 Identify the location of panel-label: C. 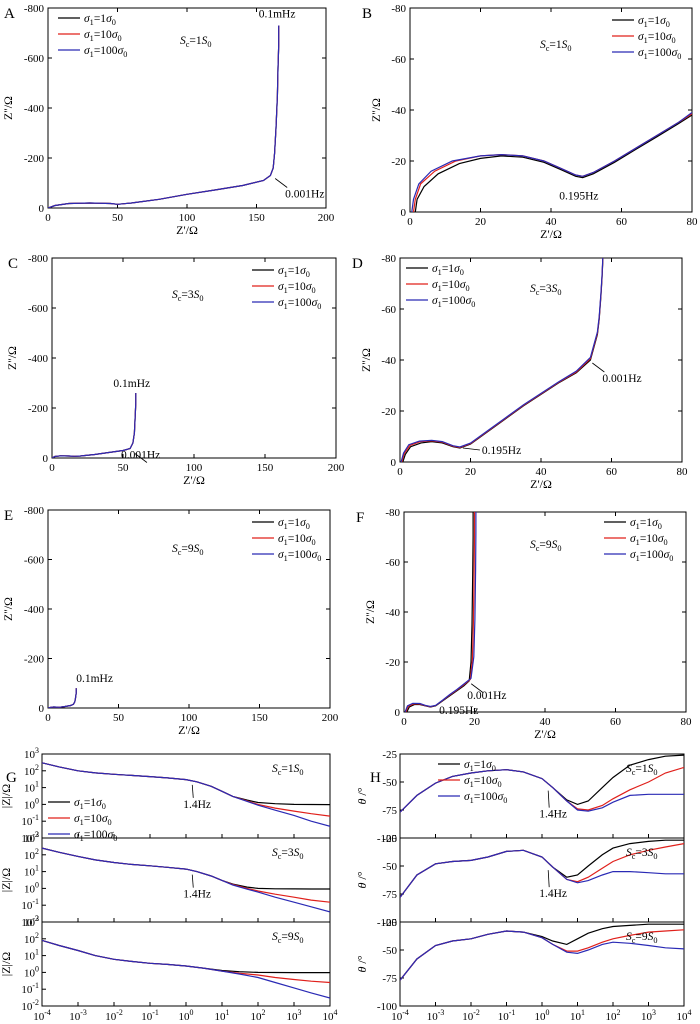
(13, 264).